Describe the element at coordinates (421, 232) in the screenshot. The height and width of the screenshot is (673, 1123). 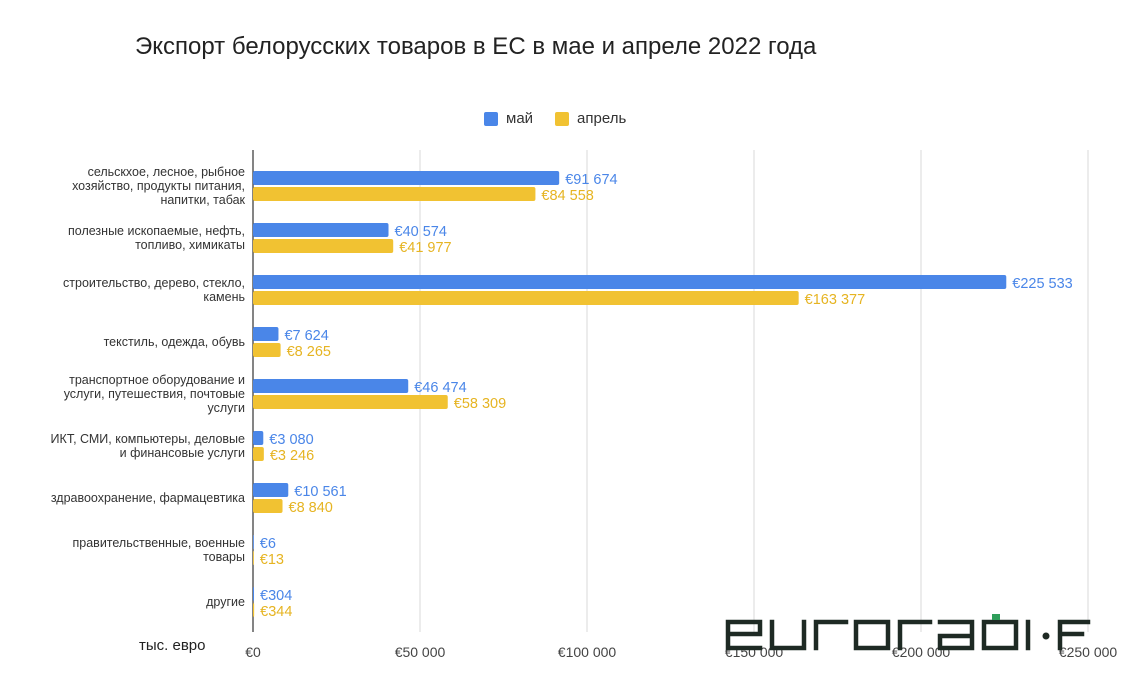
I see `data-label-may: €40 574` at that location.